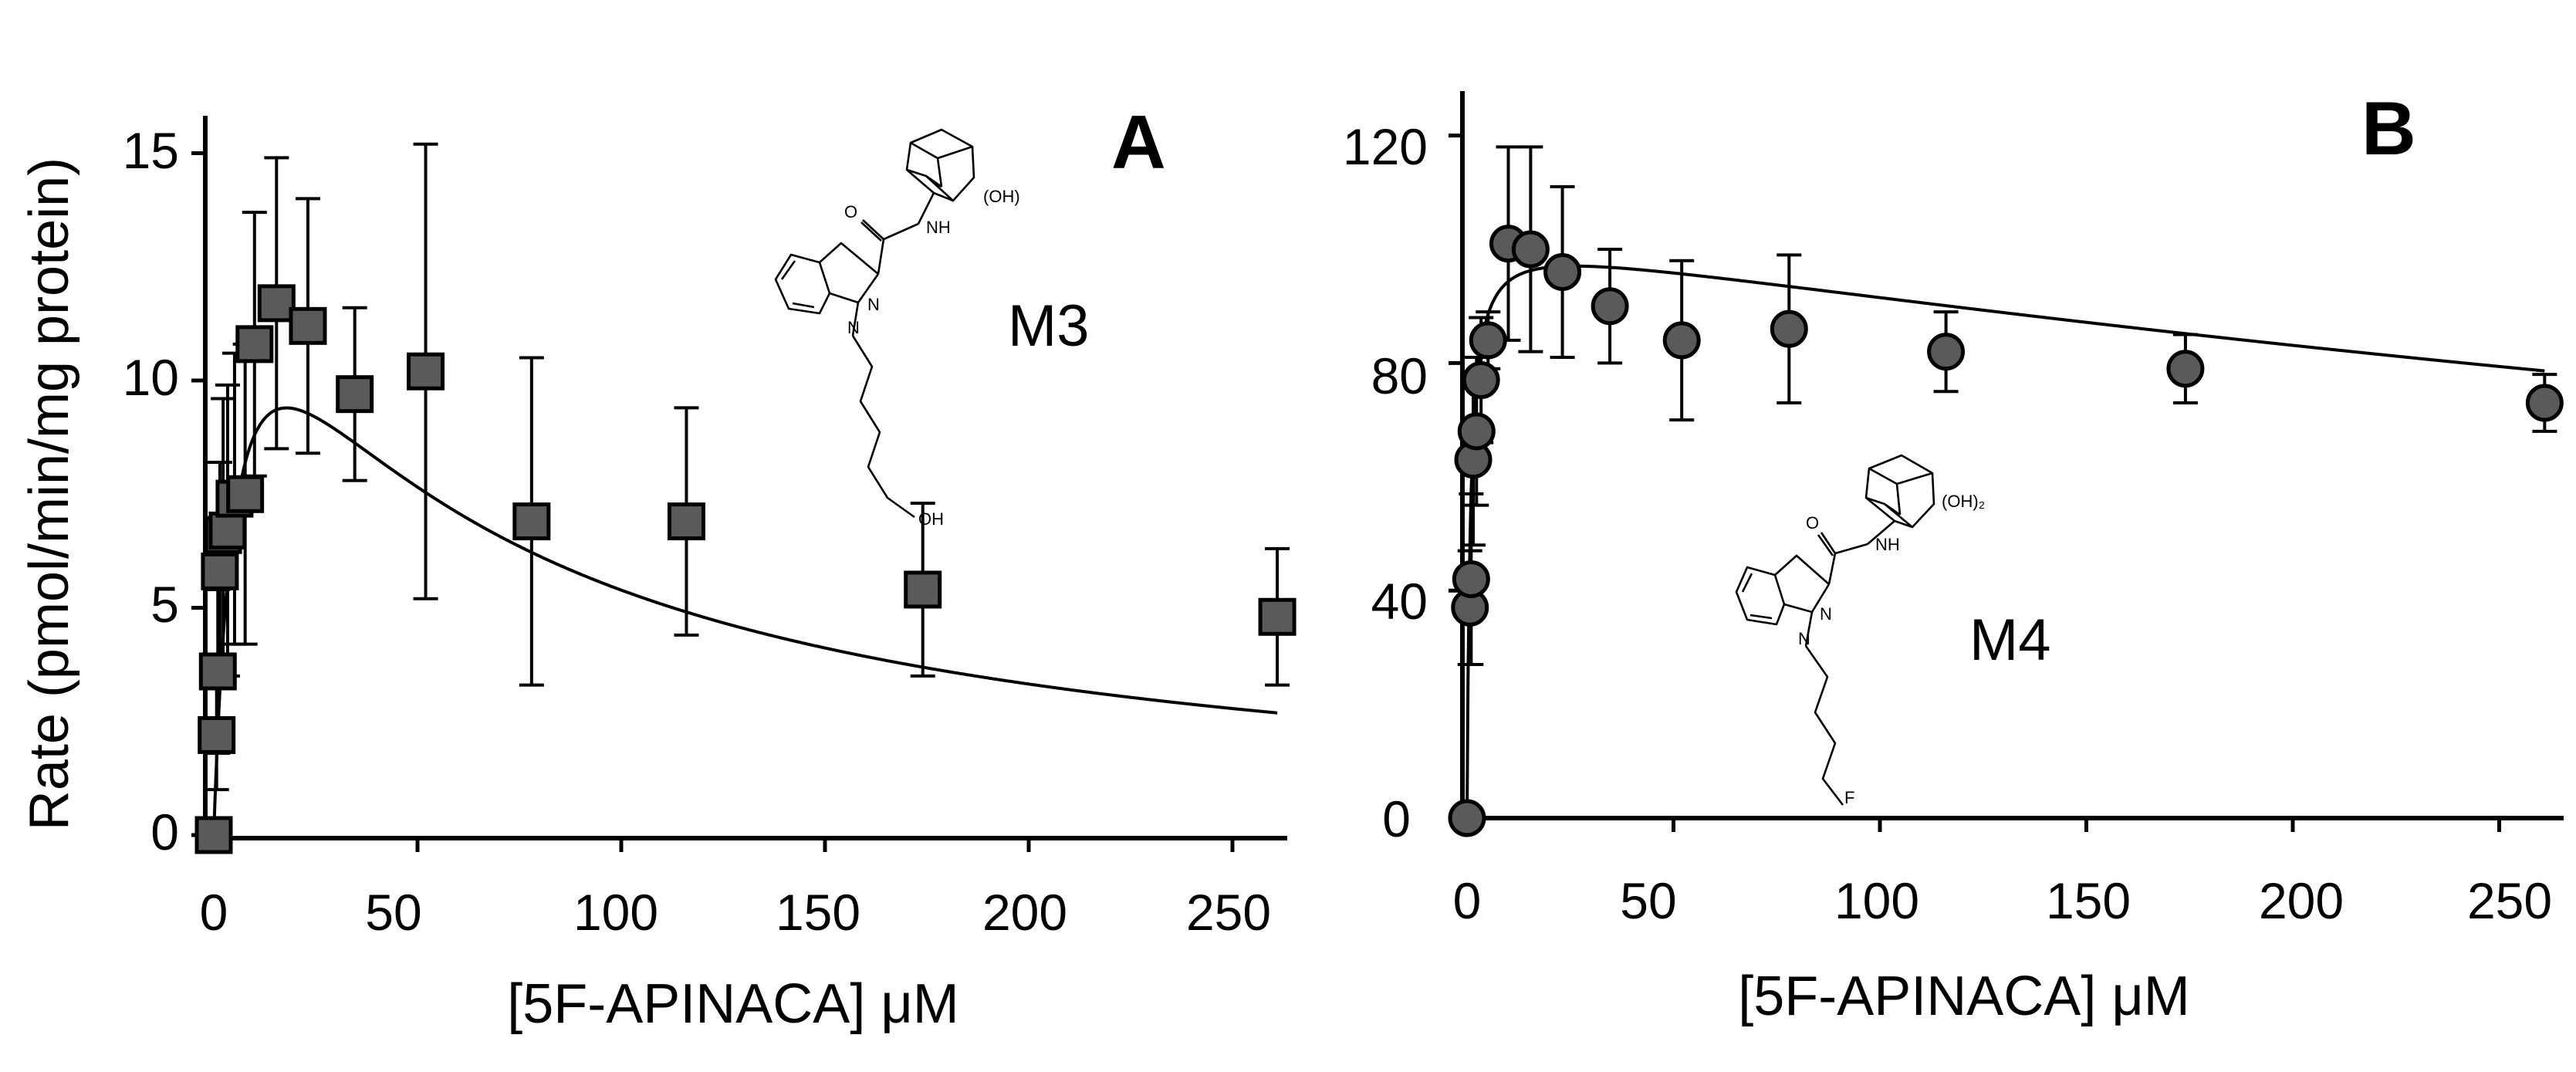 The height and width of the screenshot is (1072, 2576). I want to click on panel-b-x-tick-label: 50, so click(1648, 900).